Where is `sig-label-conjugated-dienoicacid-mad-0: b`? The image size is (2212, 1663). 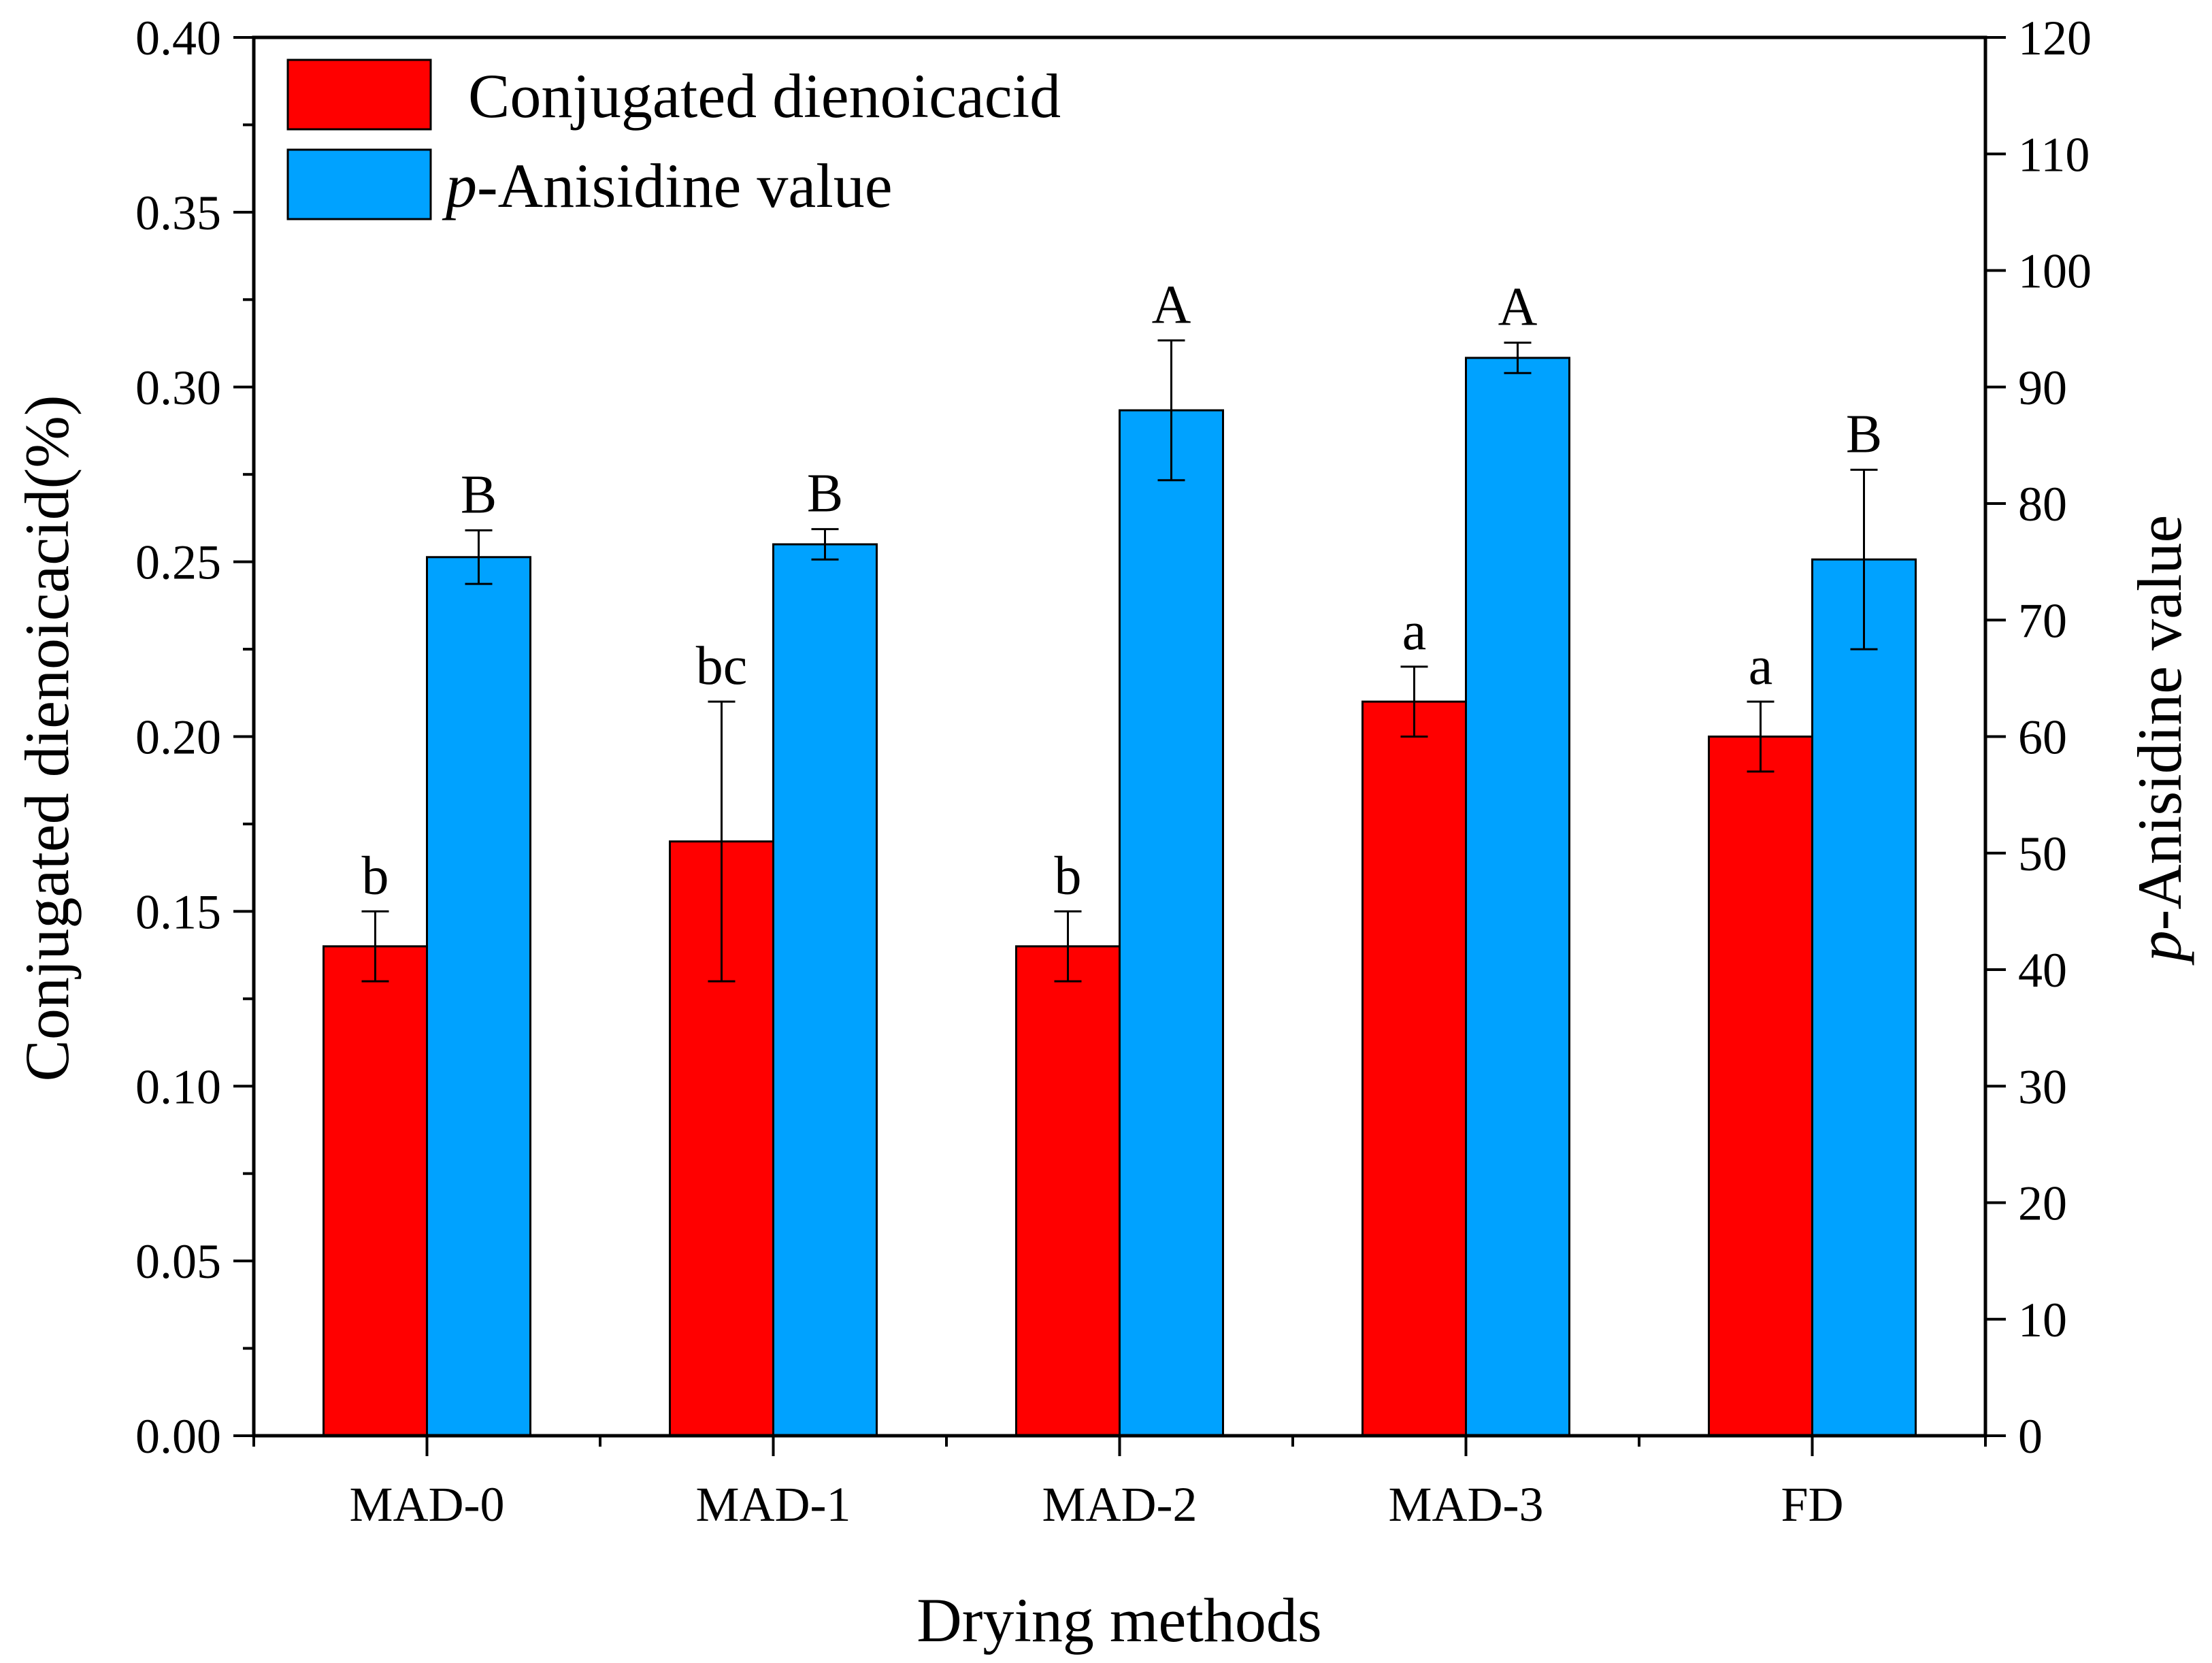
sig-label-conjugated-dienoicacid-mad-0: b is located at coordinates (375, 876).